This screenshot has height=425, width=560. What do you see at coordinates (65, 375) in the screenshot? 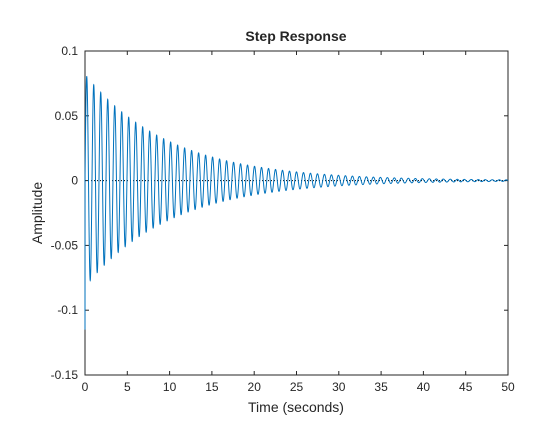
I see `y-tick-label: -0.15` at bounding box center [65, 375].